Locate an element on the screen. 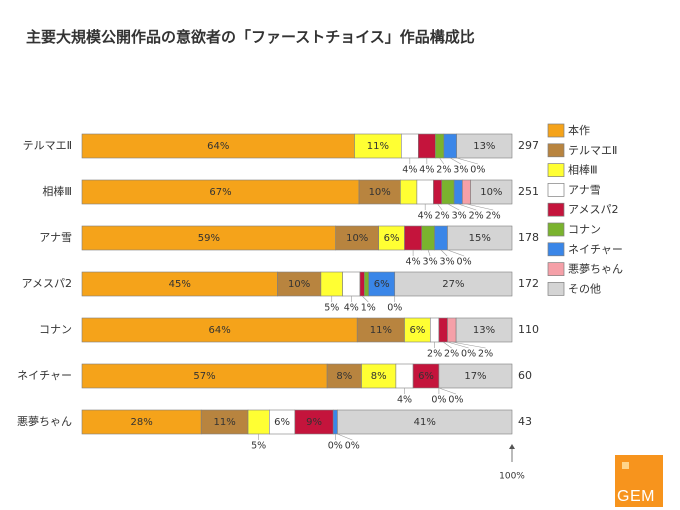 This screenshot has width=680, height=510. legend-label: 相棒Ⅲ is located at coordinates (583, 170).